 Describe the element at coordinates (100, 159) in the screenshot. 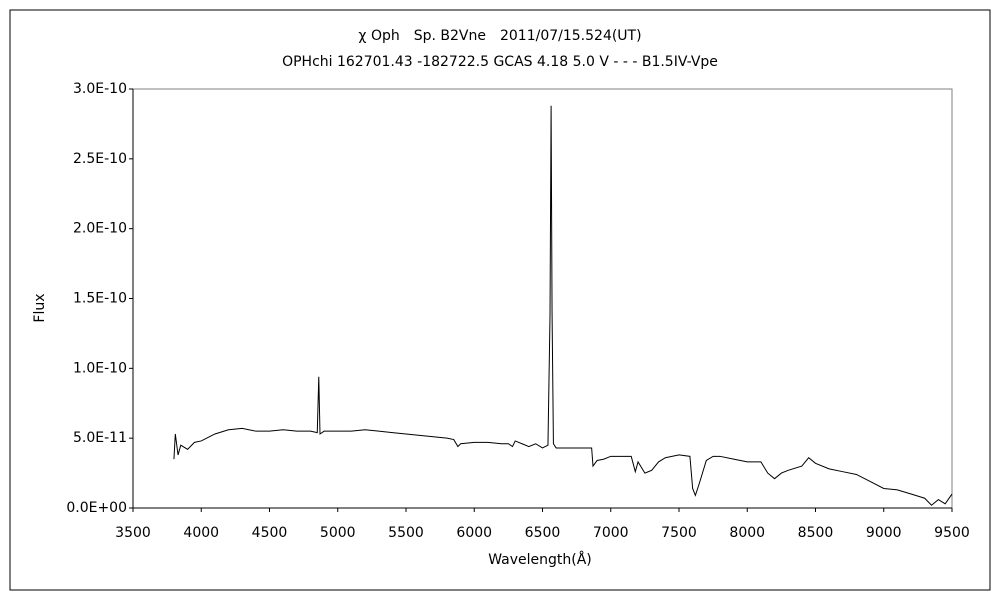

I see `y-tick-label: 2.5E-10` at that location.